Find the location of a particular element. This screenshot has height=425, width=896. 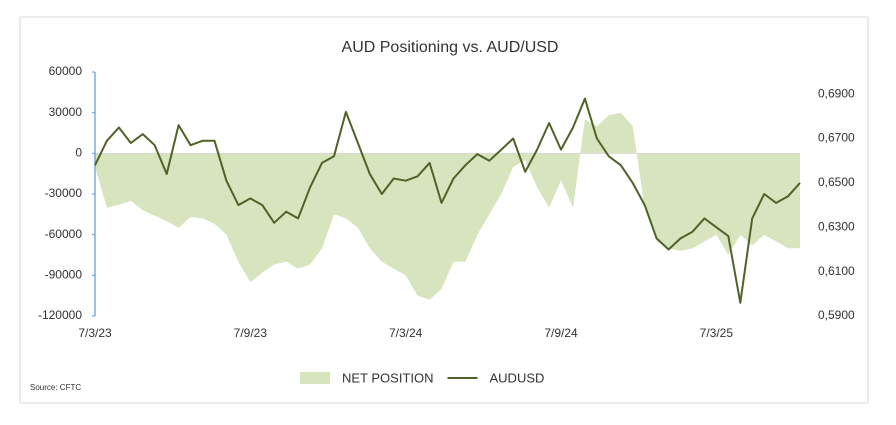

y-tick-label: -120000 is located at coordinates (60, 315).